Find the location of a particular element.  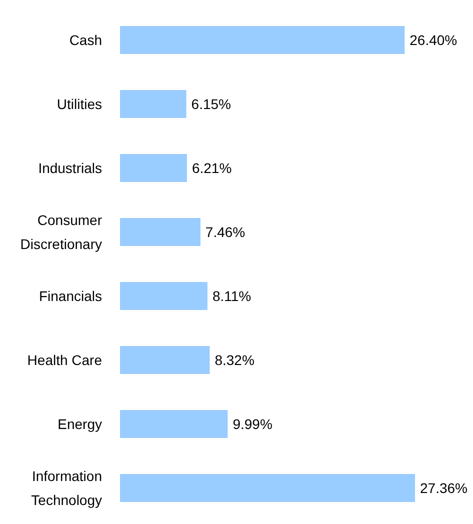

data-label: 7.46% is located at coordinates (225, 232).